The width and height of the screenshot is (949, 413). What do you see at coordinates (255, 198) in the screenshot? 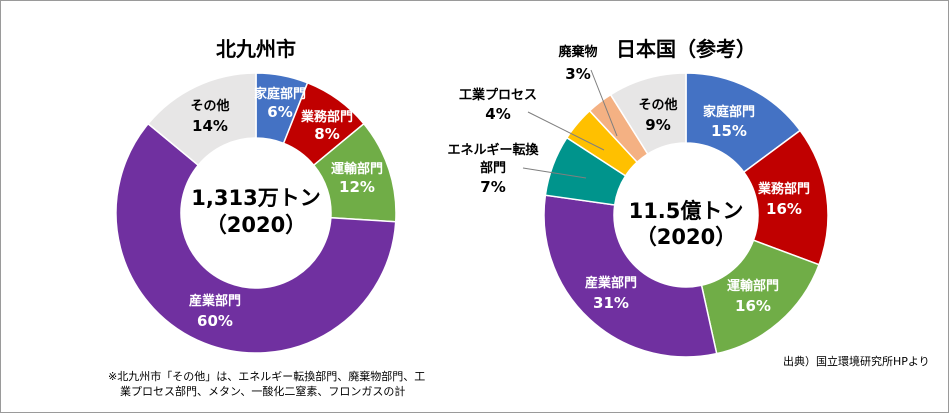
I see `left-center-total: 1,313万トン` at bounding box center [255, 198].